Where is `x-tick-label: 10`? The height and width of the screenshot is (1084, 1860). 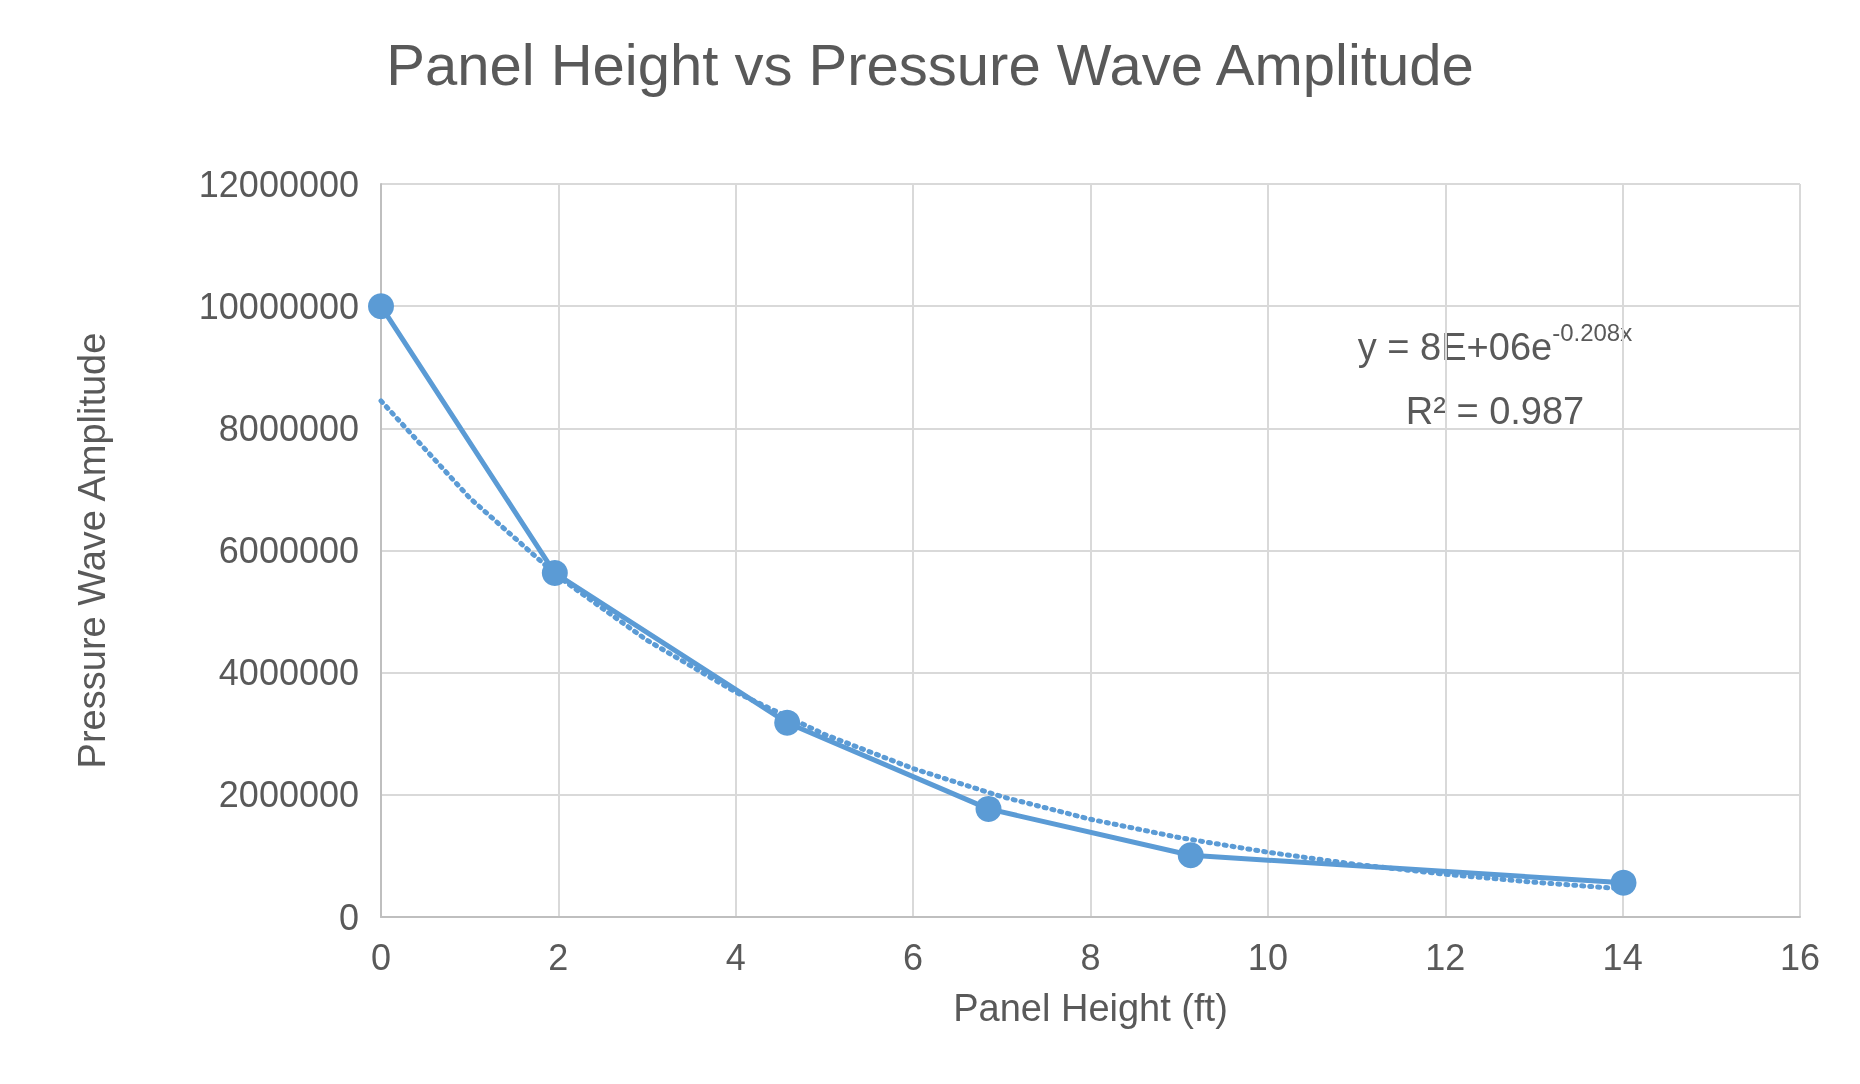 x-tick-label: 10 is located at coordinates (1267, 957).